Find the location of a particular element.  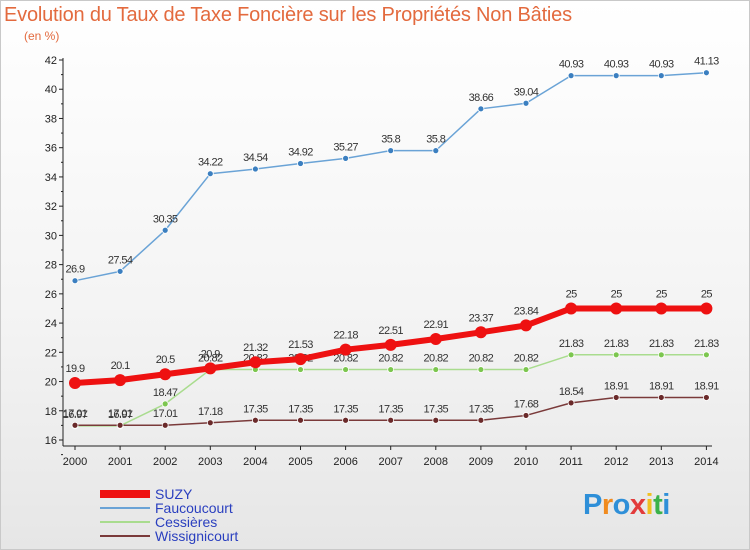

y-tick-label: 38 is located at coordinates (51, 119).